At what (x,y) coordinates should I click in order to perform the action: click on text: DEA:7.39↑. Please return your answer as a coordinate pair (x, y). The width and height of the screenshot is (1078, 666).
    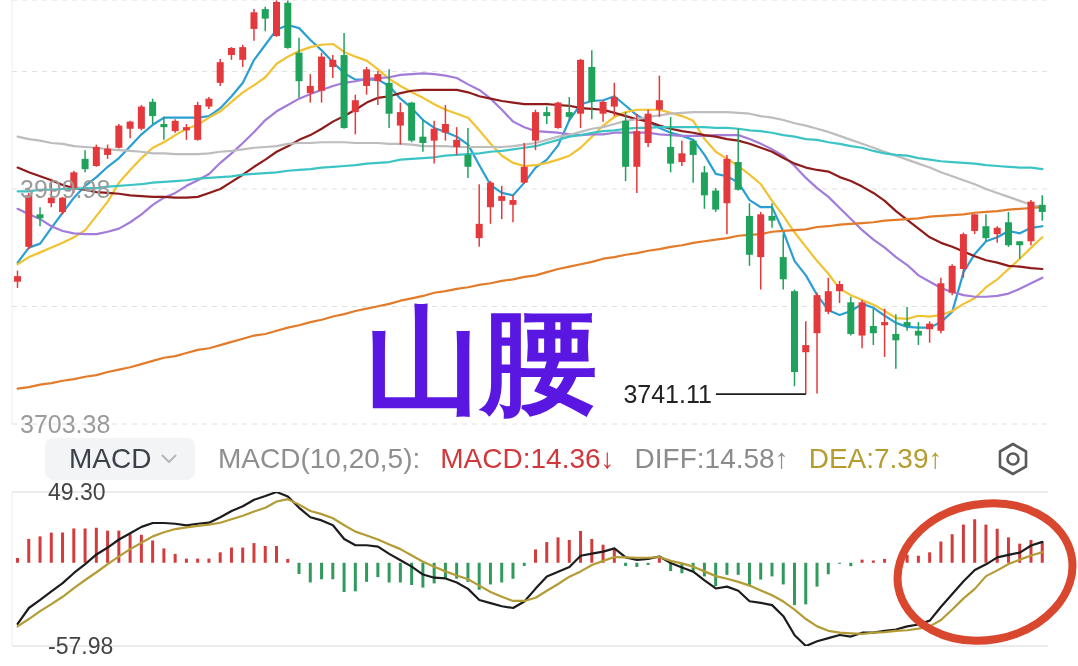
    Looking at the image, I should click on (875, 459).